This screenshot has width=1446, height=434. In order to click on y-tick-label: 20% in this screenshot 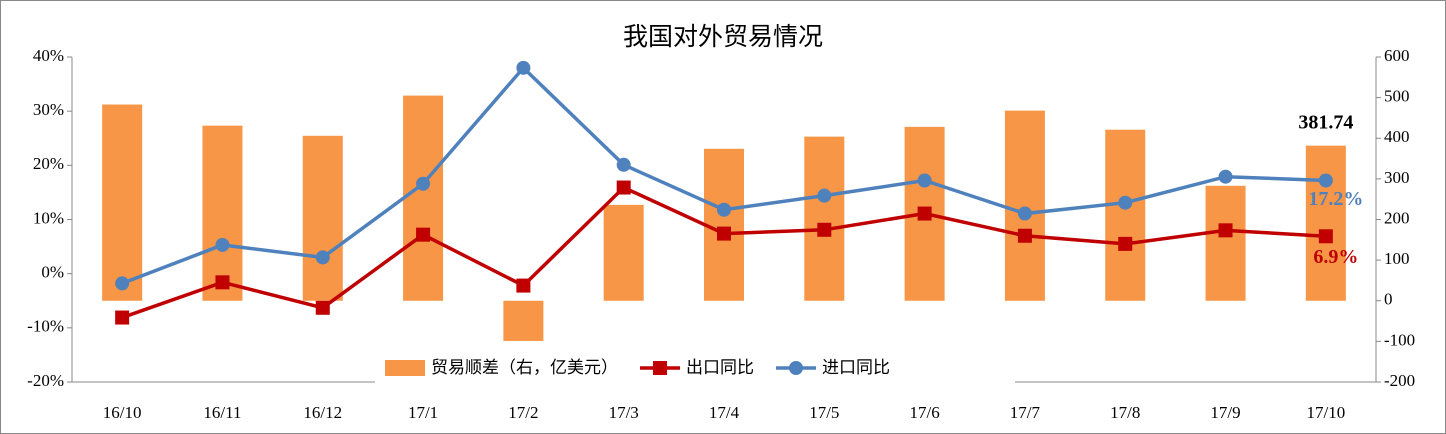, I will do `click(48, 163)`.